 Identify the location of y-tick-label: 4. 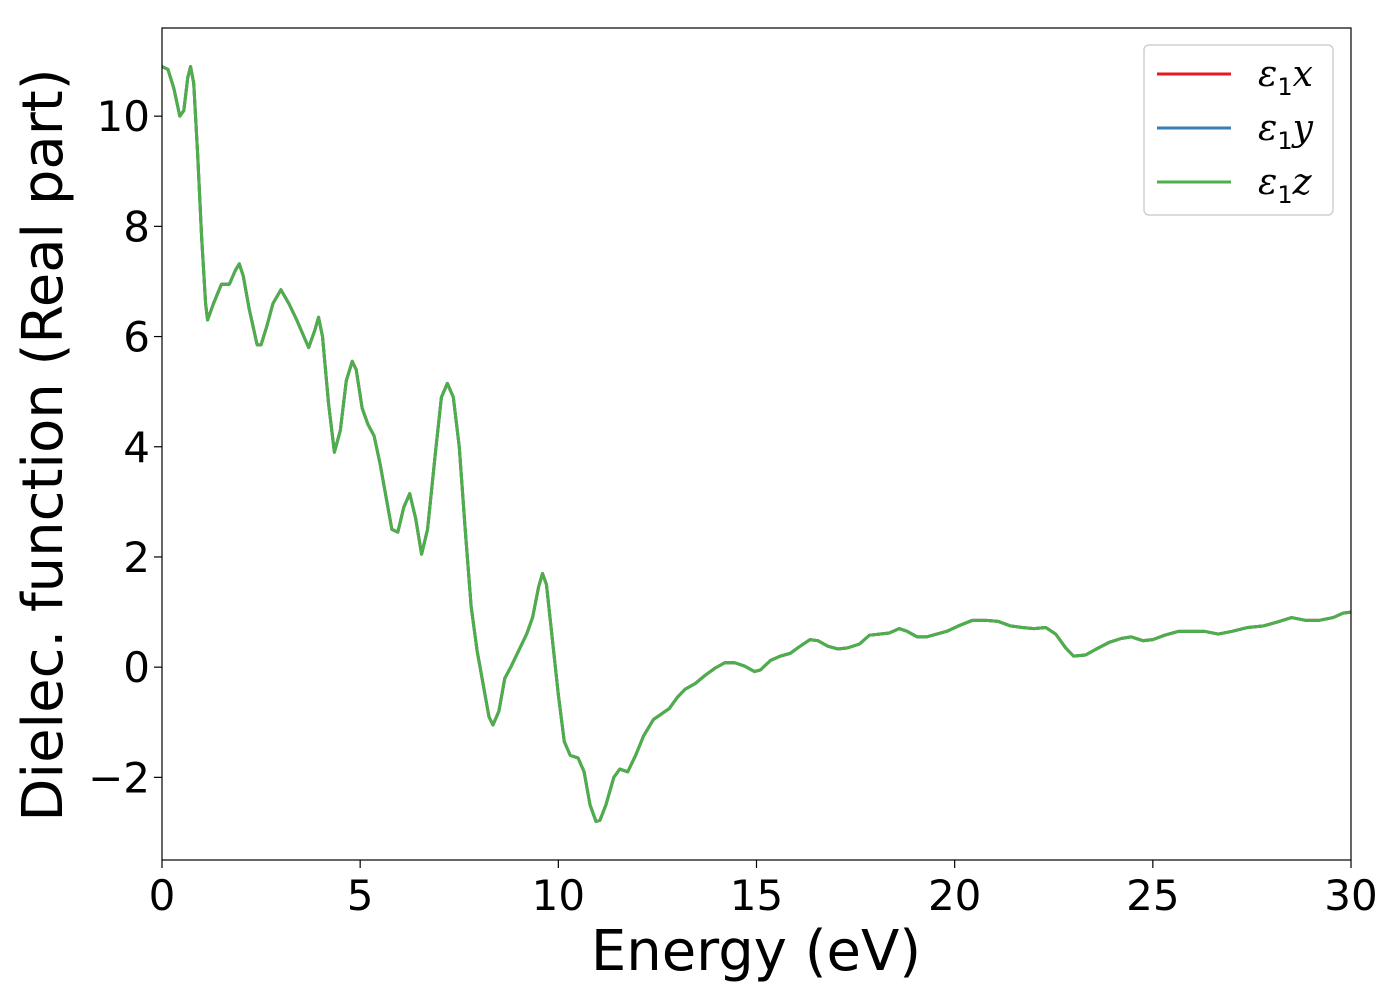
(136, 447).